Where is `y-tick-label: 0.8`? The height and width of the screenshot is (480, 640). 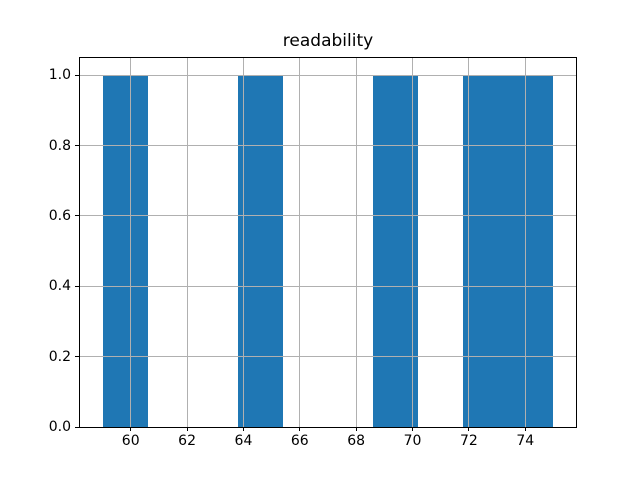
y-tick-label: 0.8 is located at coordinates (59, 145).